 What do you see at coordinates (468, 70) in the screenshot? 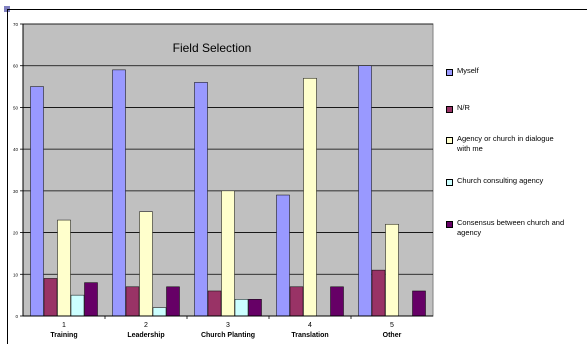
I see `legend-label: Myself` at bounding box center [468, 70].